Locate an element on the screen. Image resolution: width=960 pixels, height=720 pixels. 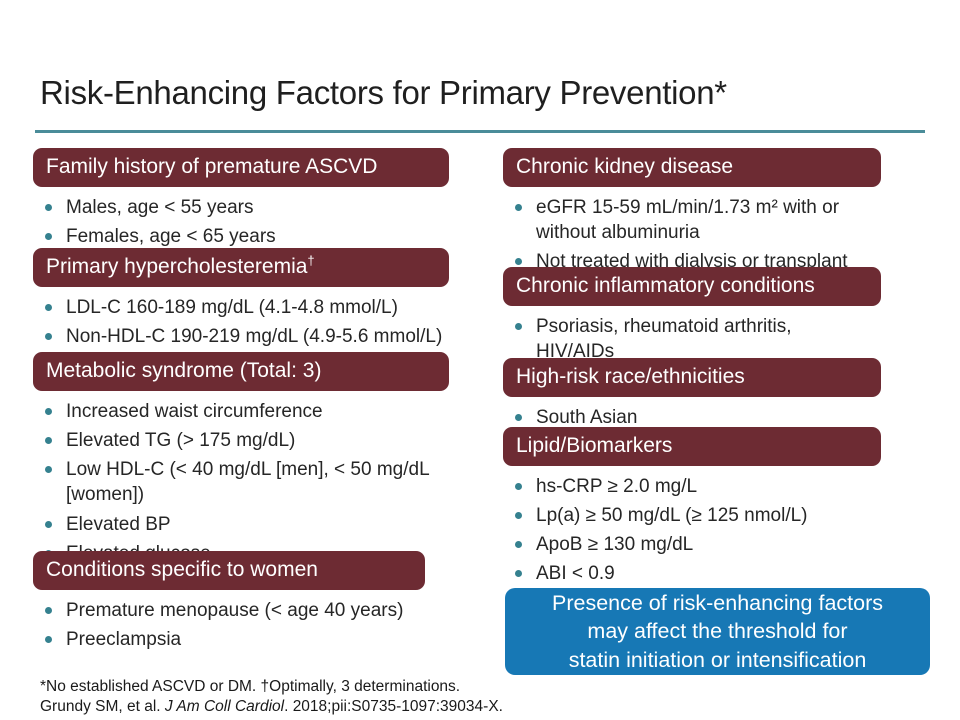
bullet-list: South Asian is located at coordinates (718, 413).